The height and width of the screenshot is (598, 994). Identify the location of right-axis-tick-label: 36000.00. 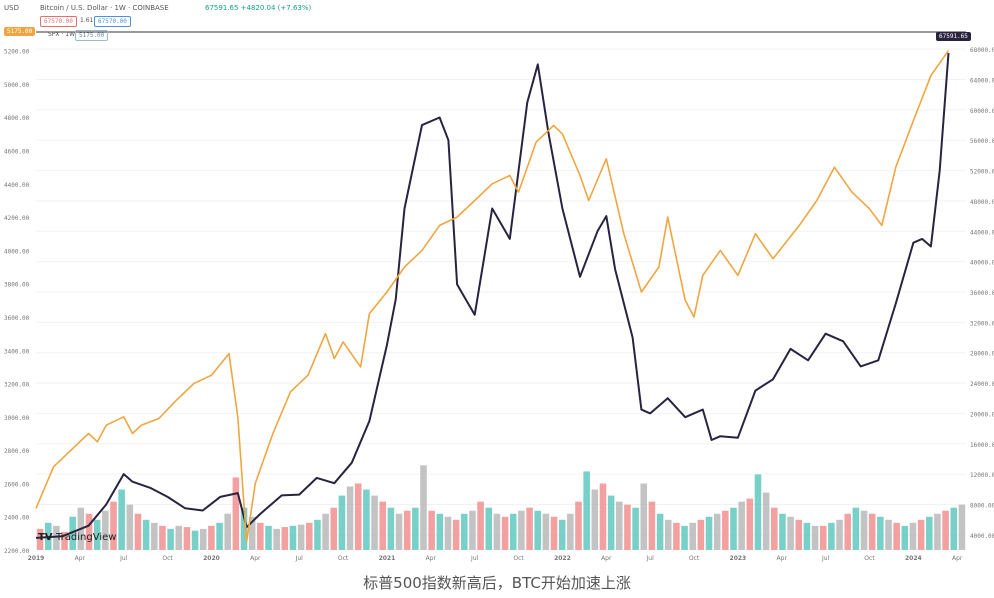
(982, 293).